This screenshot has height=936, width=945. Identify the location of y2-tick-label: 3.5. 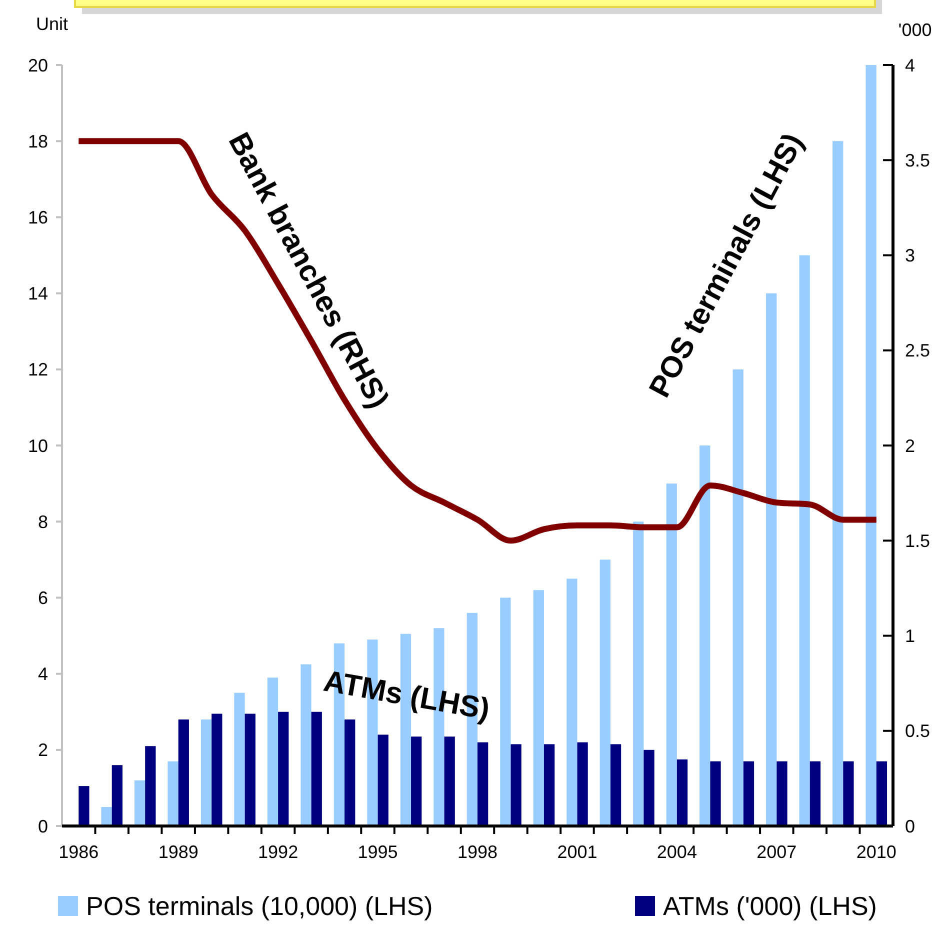
(917, 160).